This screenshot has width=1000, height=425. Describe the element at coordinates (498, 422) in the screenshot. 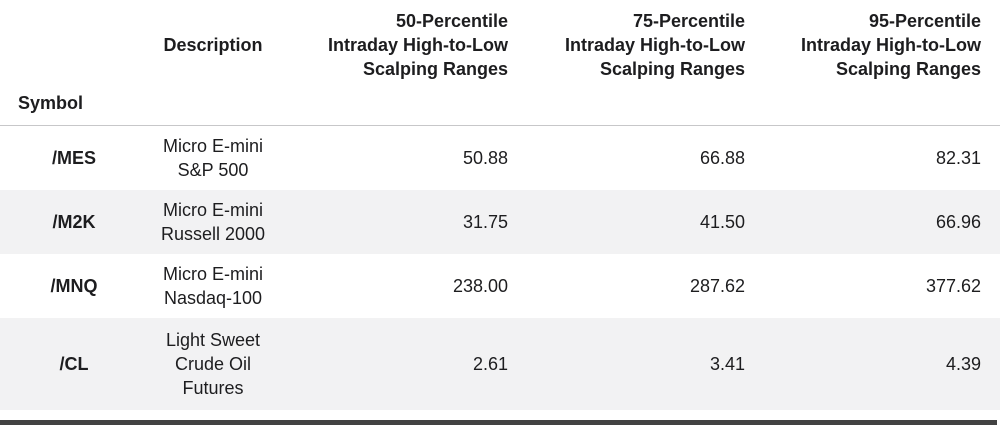

I see `bottom-divider` at that location.